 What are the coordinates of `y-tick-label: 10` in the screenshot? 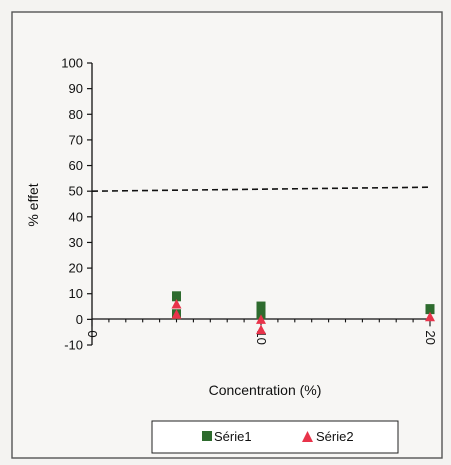 It's located at (76, 293).